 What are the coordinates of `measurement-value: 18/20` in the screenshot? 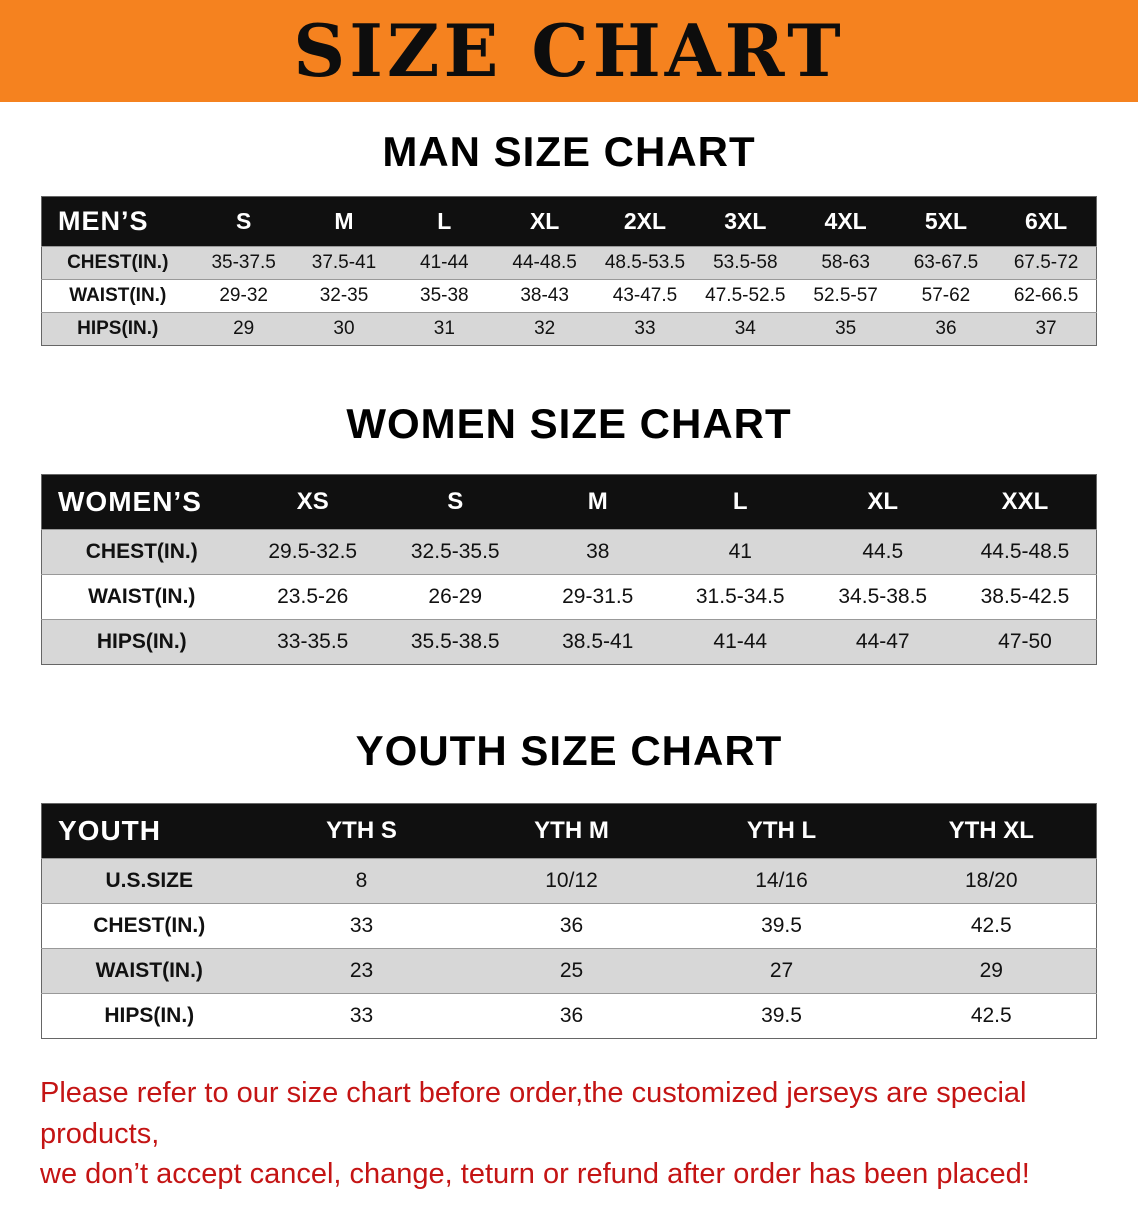 It's located at (991, 881).